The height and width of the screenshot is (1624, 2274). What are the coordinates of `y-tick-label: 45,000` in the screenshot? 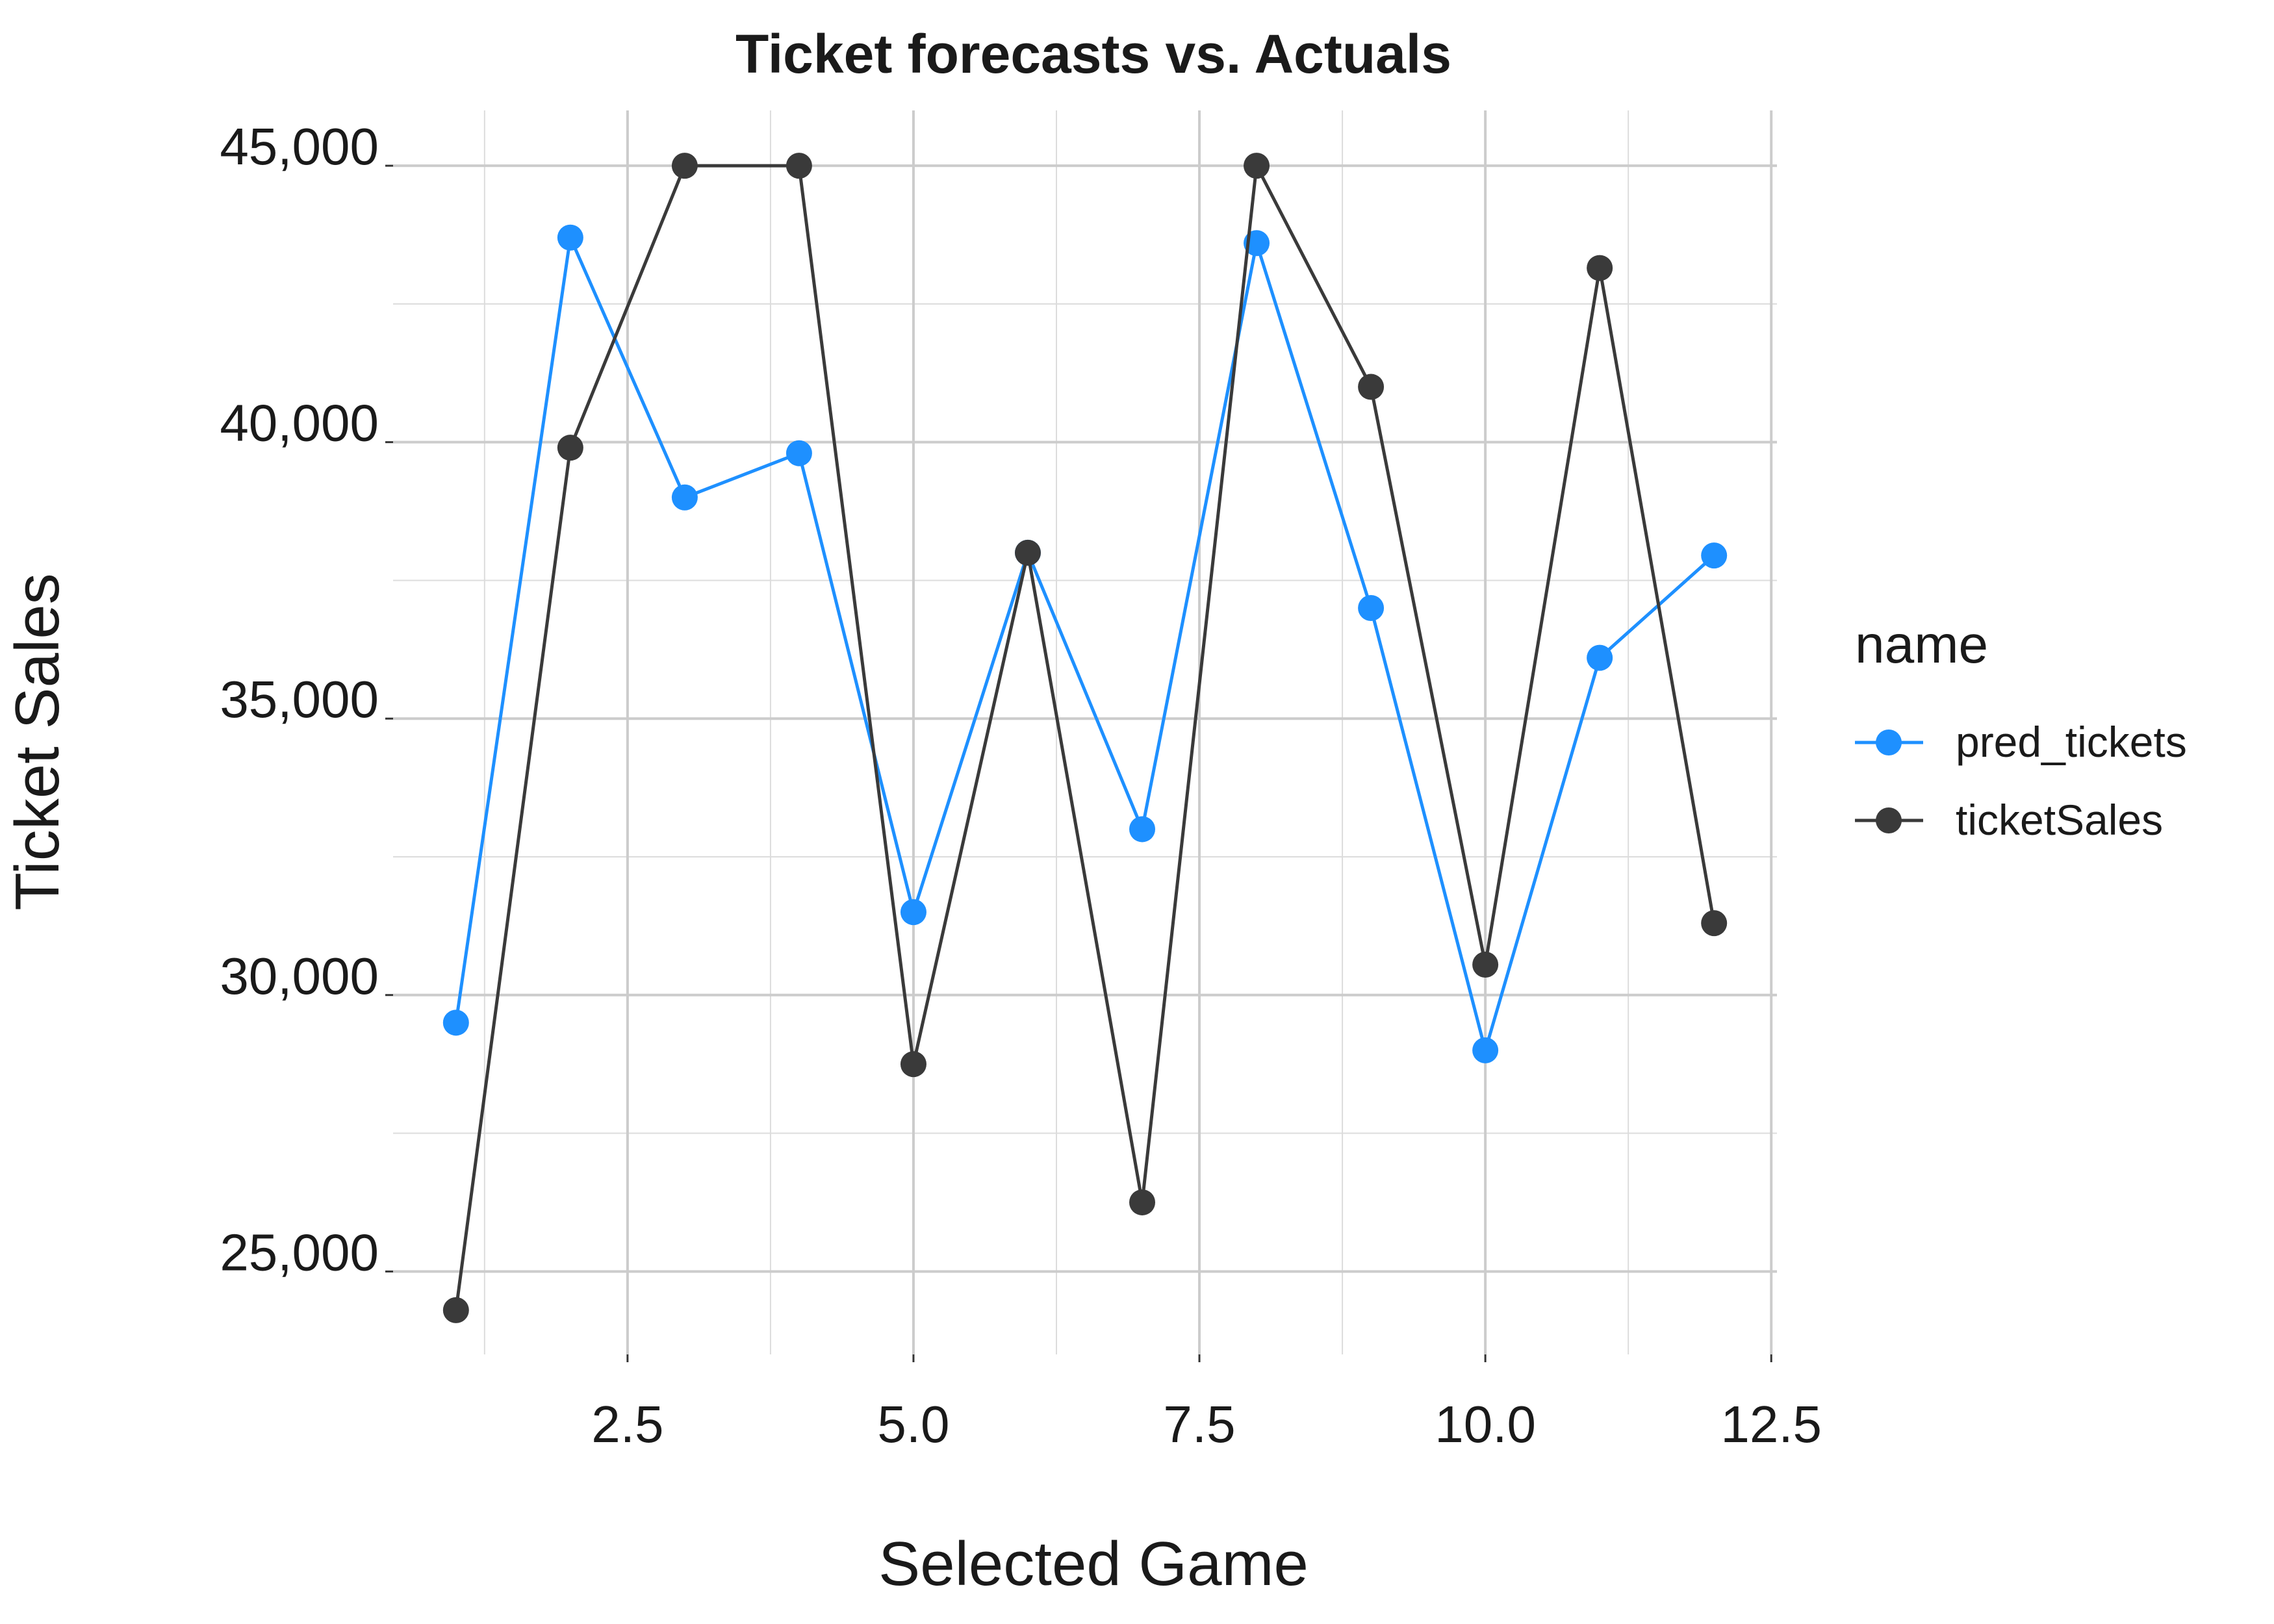 It's located at (299, 146).